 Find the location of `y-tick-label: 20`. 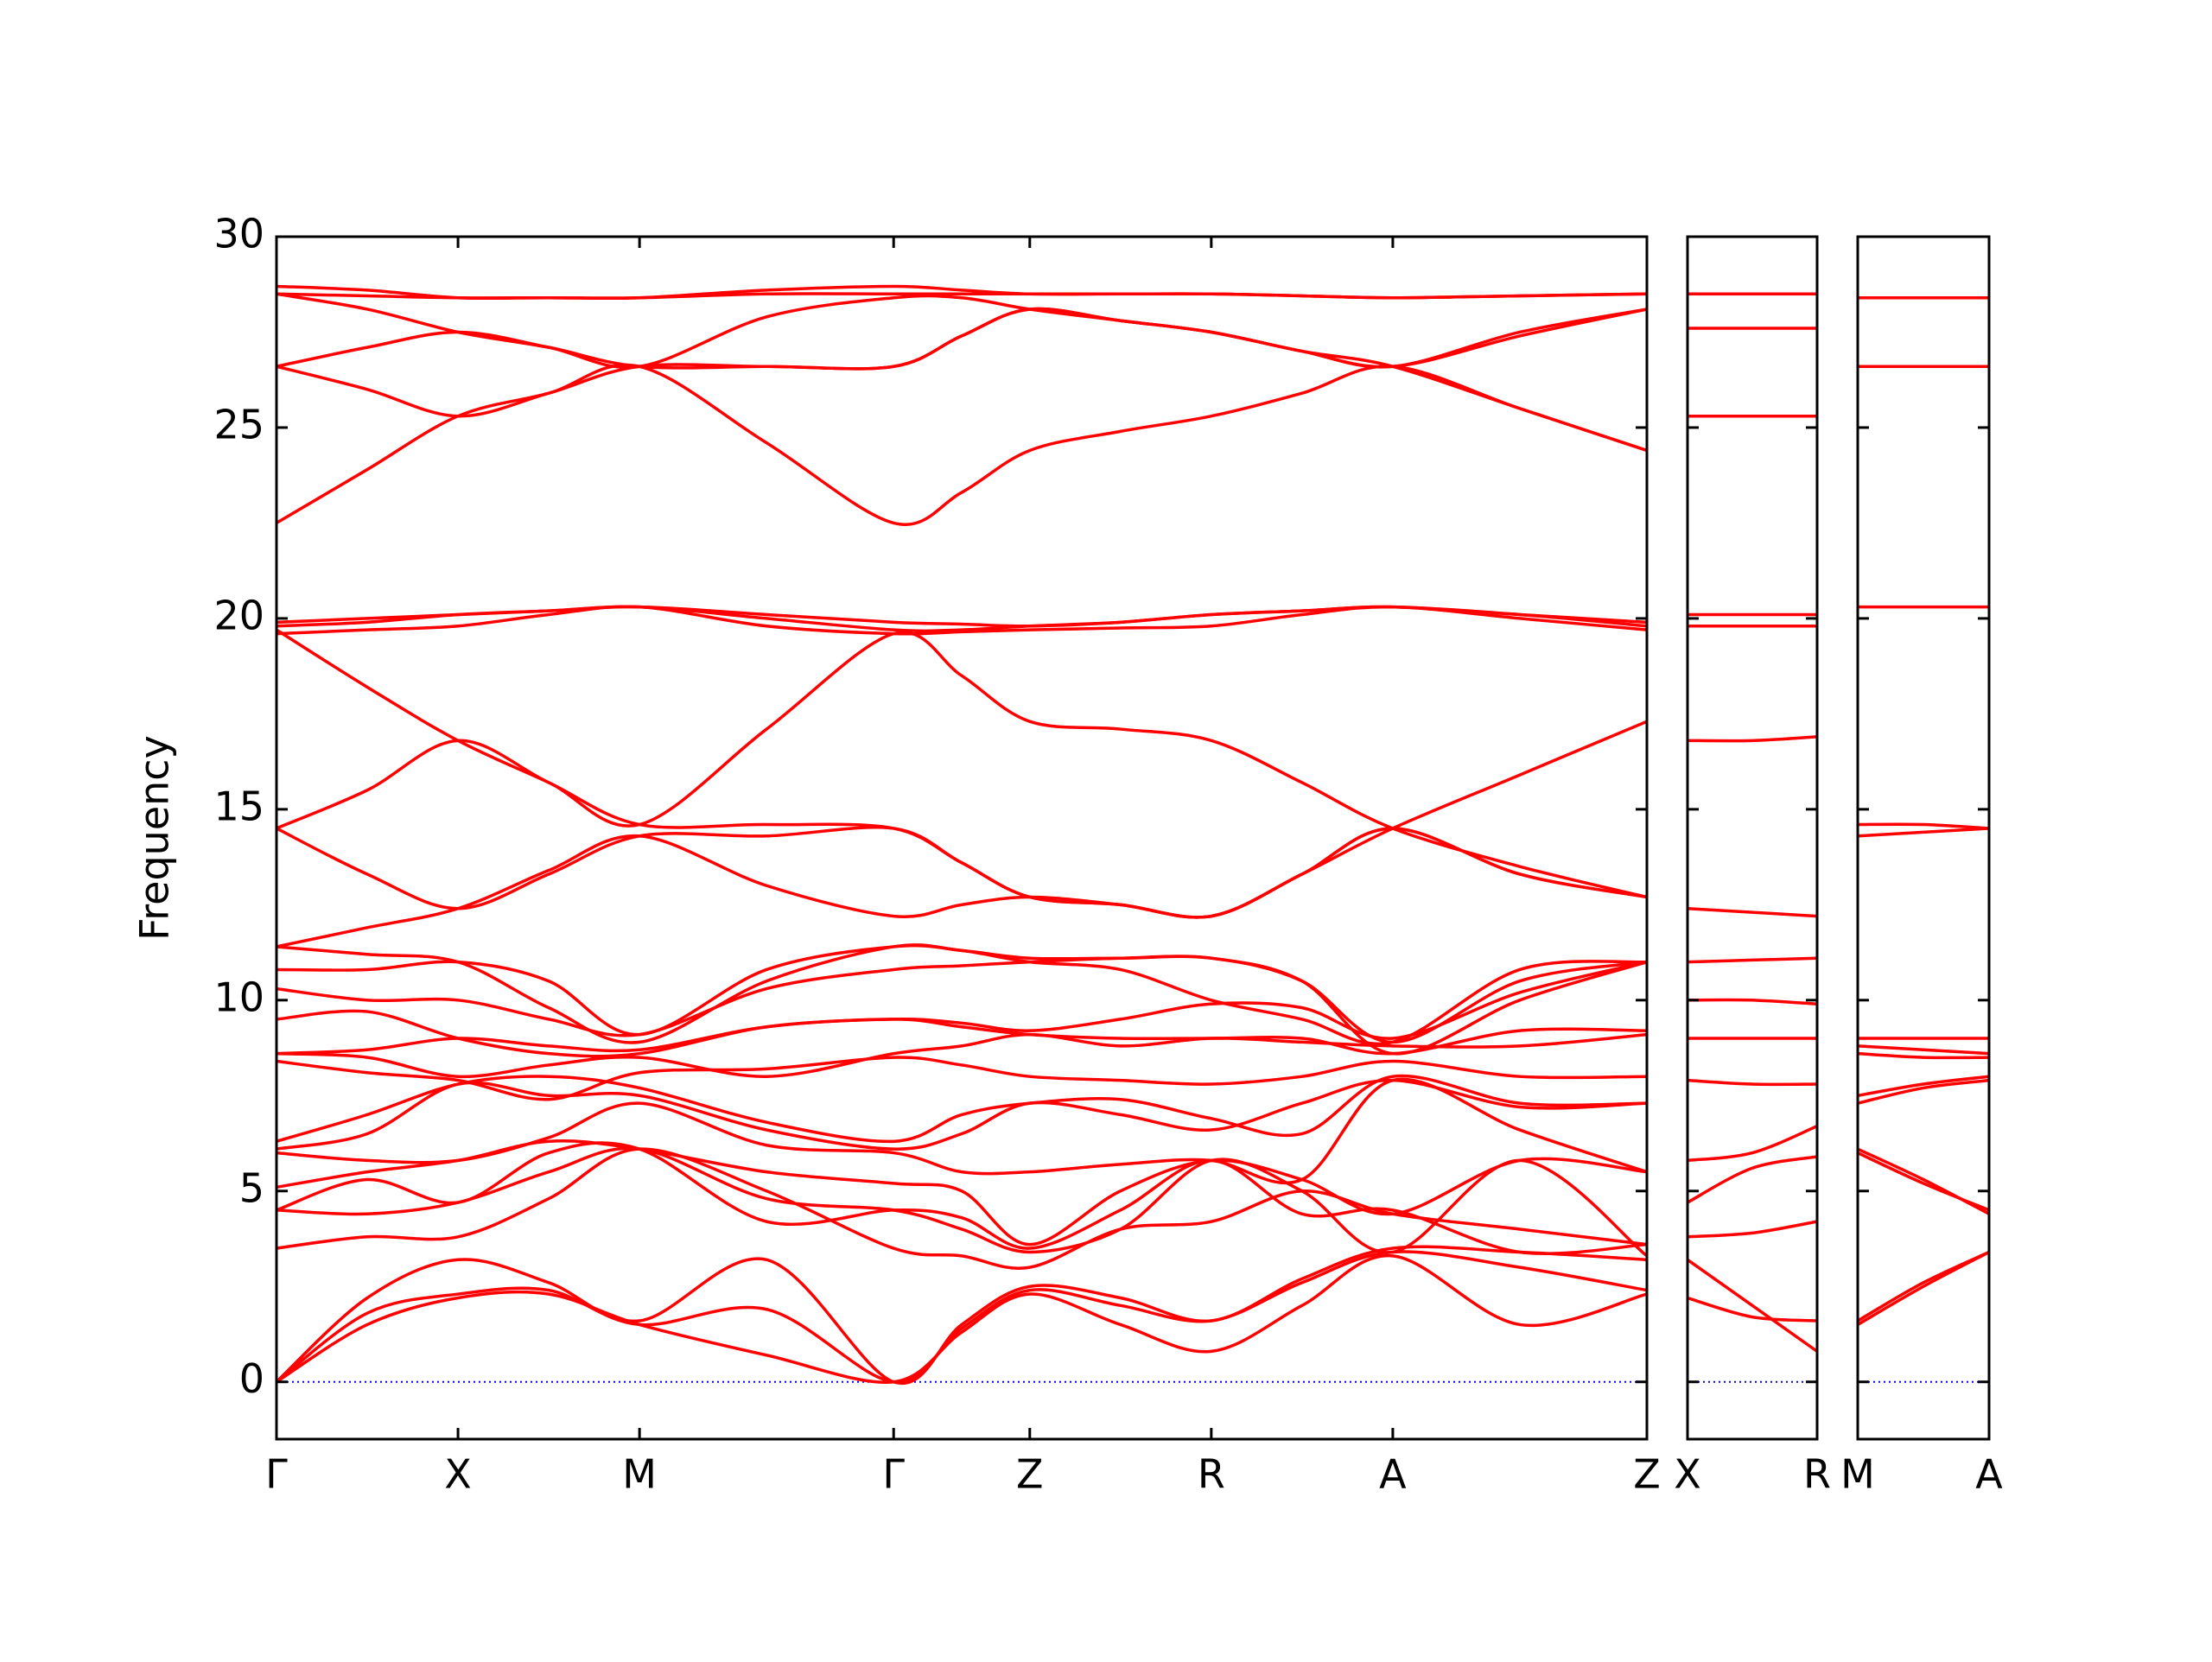

y-tick-label: 20 is located at coordinates (238, 615).